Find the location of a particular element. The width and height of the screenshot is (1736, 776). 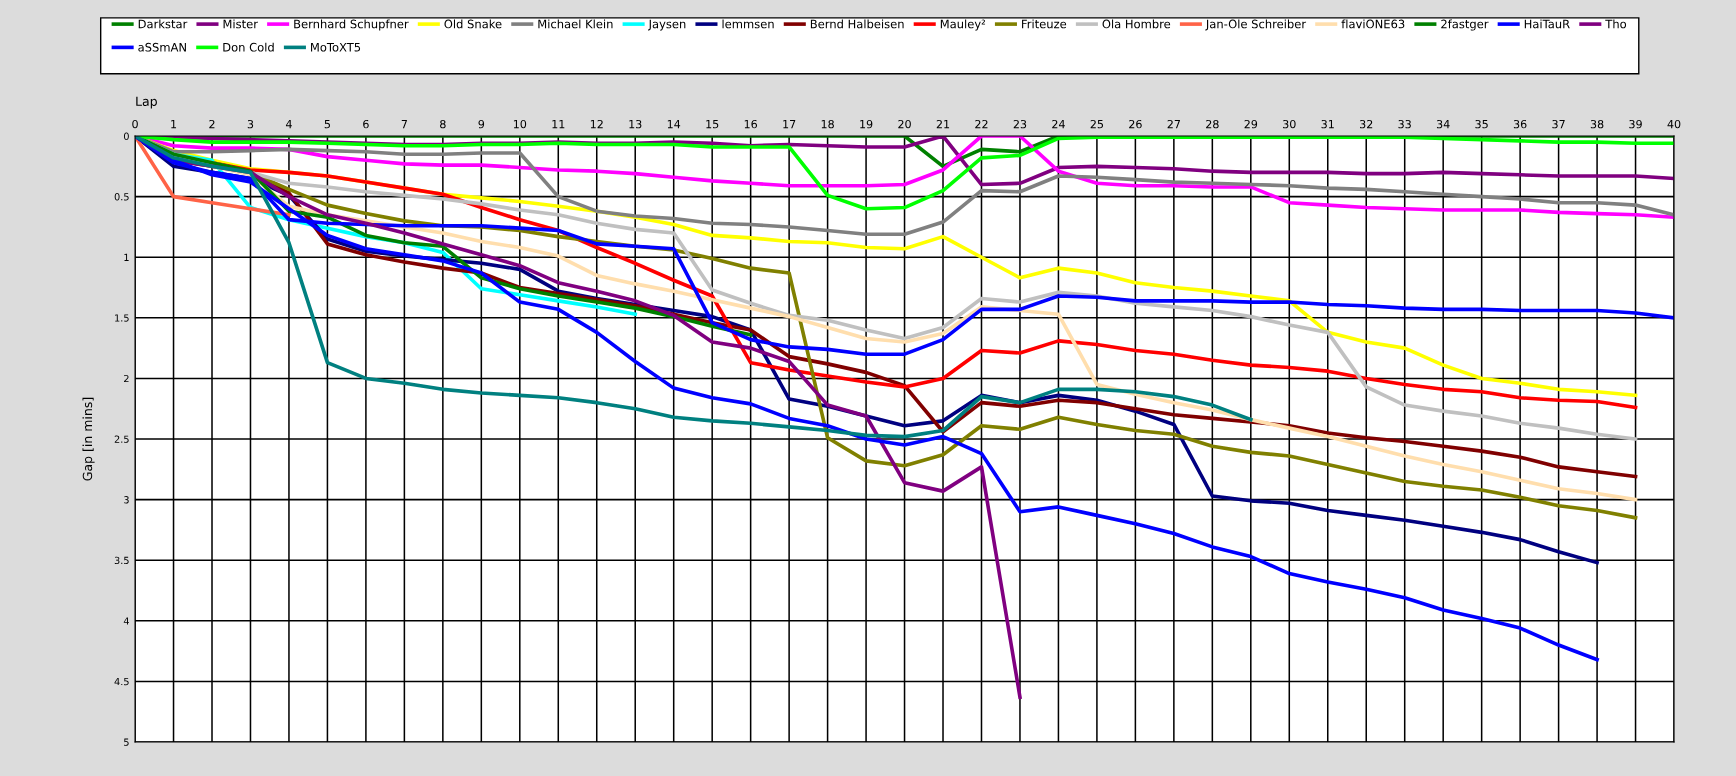

legend-label: Friteuze is located at coordinates (1044, 24).